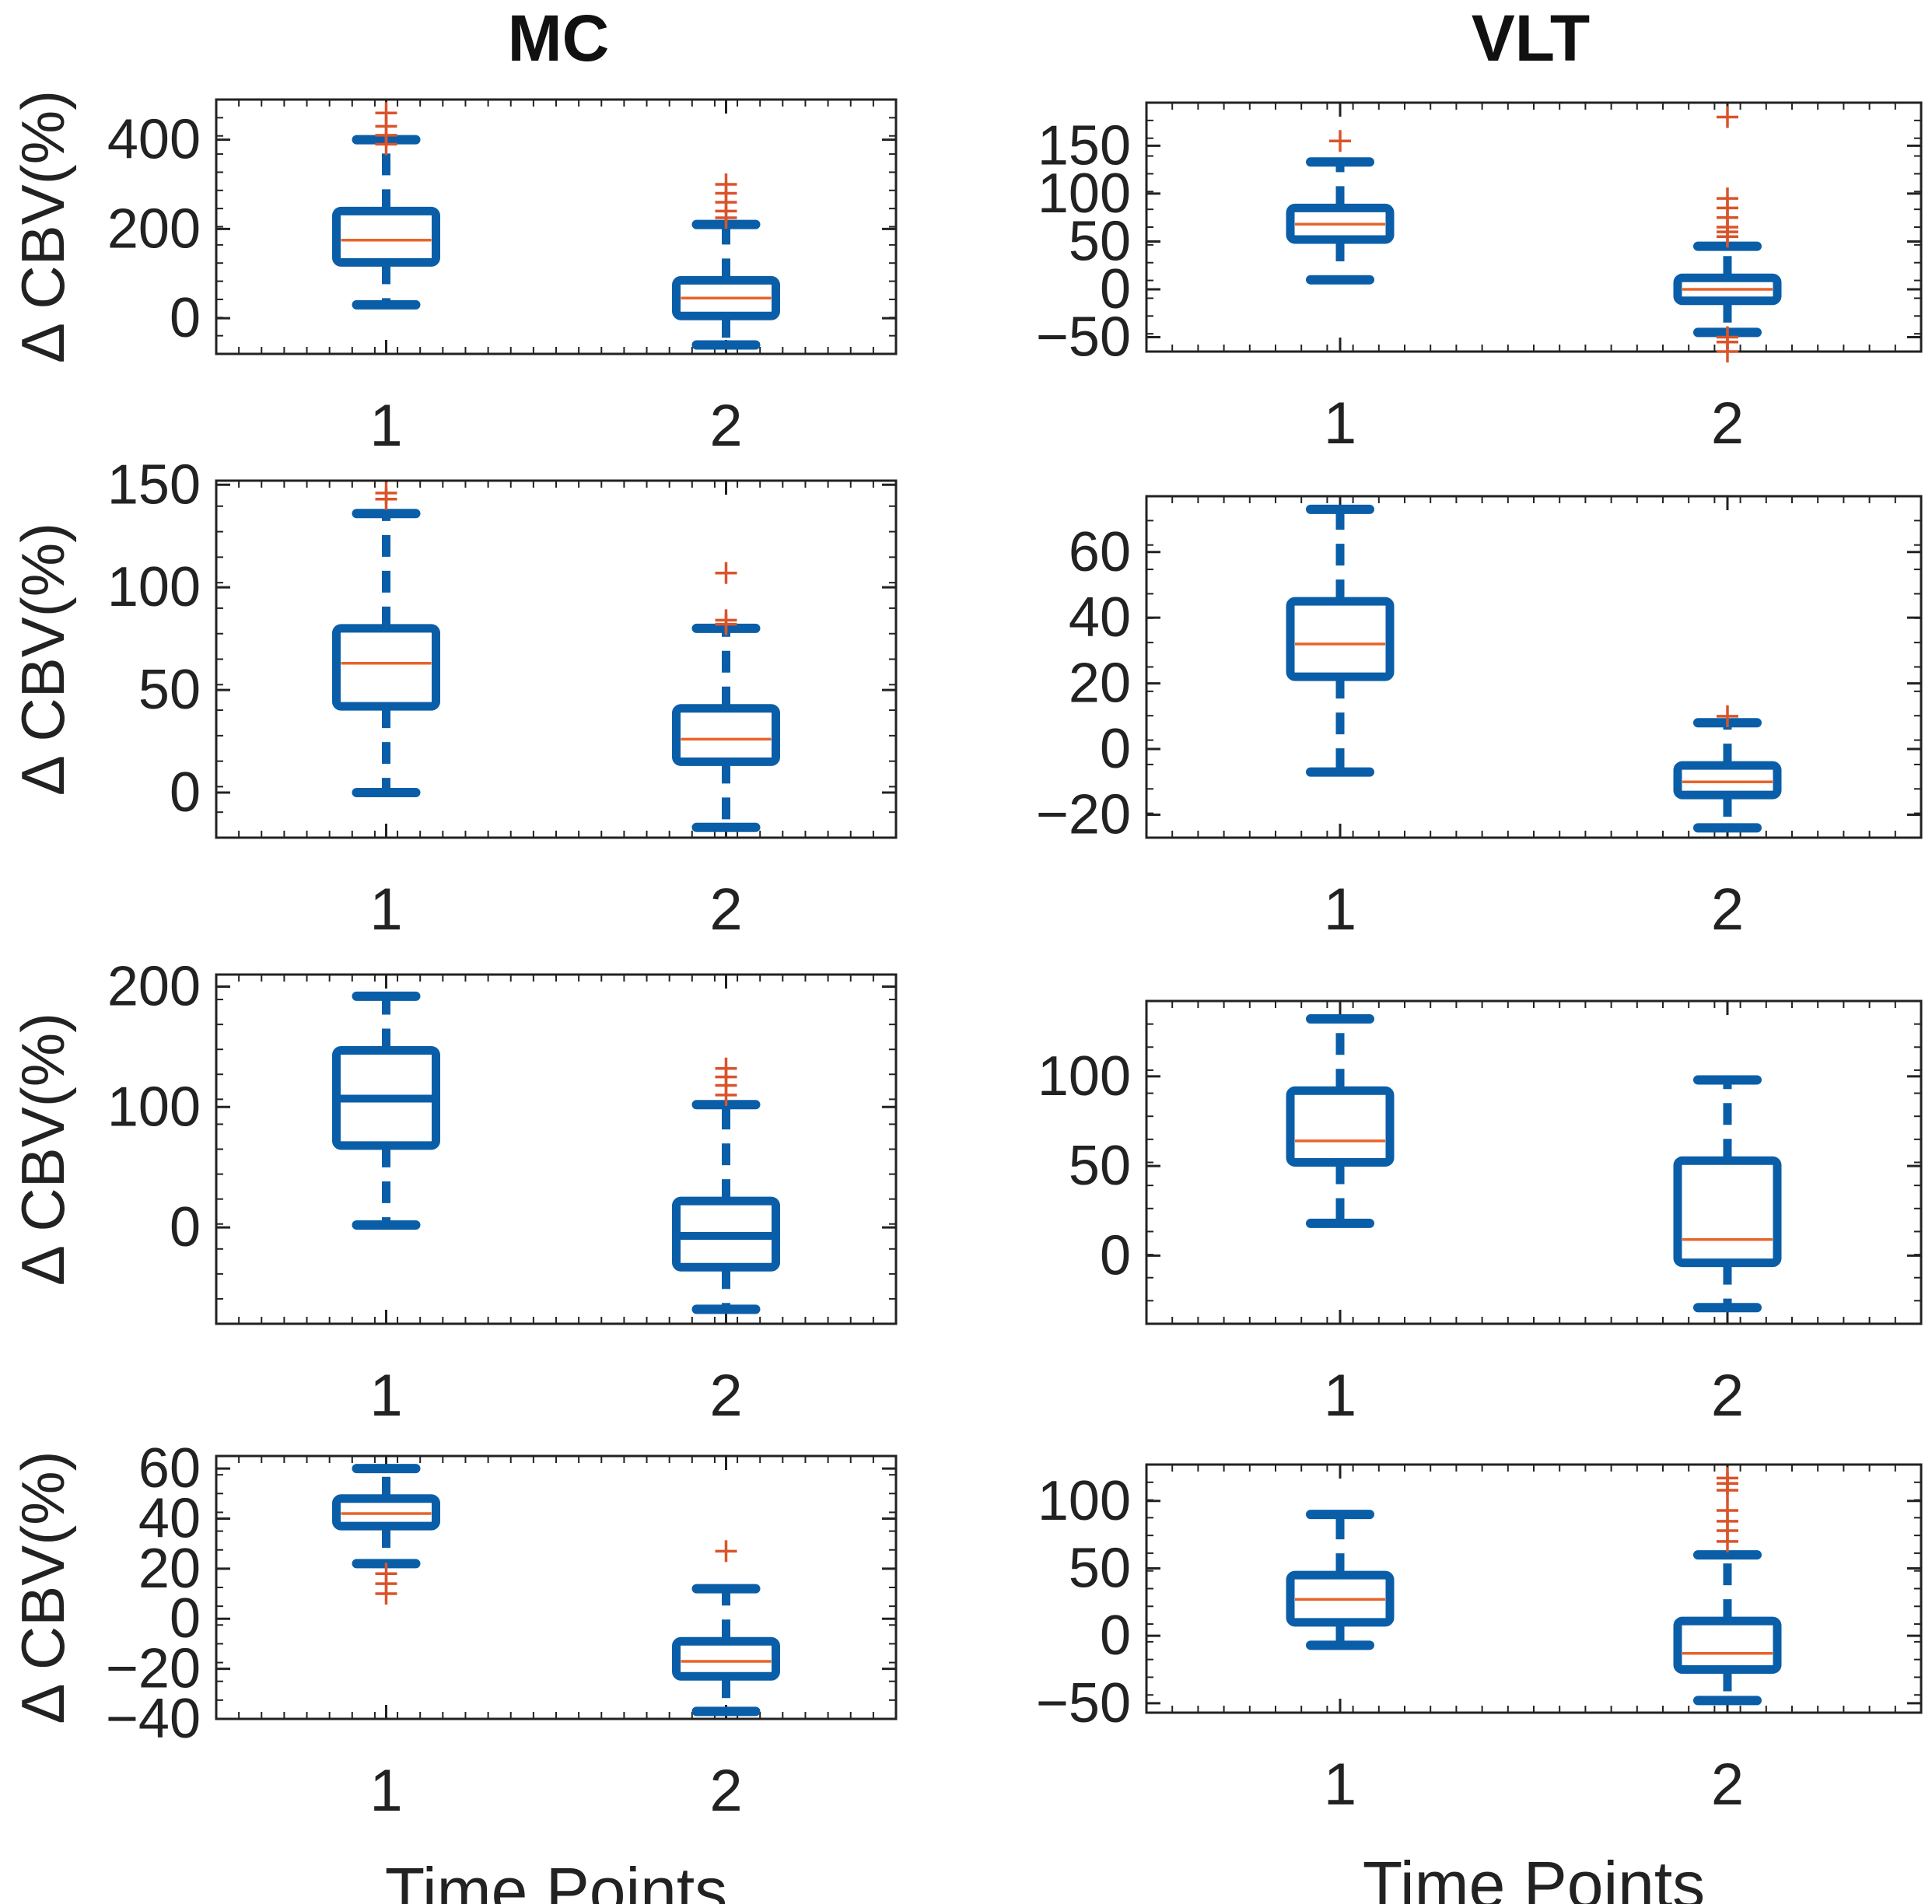 Image resolution: width=1932 pixels, height=1904 pixels. Describe the element at coordinates (1481, 1214) in the screenshot. I see `subplot-vlt-row-3: 0 50 100 1 2` at that location.